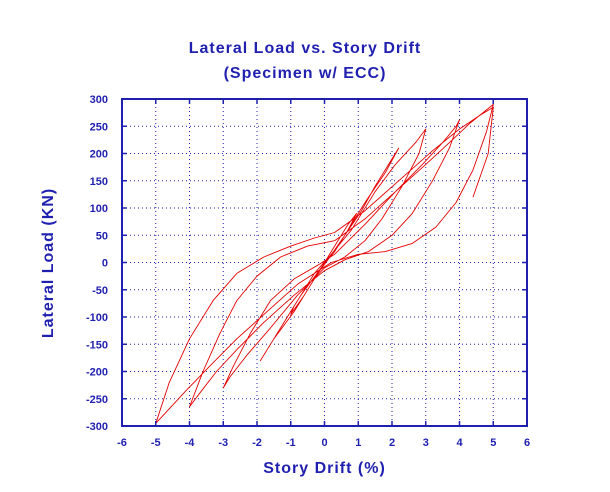 This screenshot has height=492, width=610. What do you see at coordinates (99, 127) in the screenshot?
I see `y-tick-label: 250` at bounding box center [99, 127].